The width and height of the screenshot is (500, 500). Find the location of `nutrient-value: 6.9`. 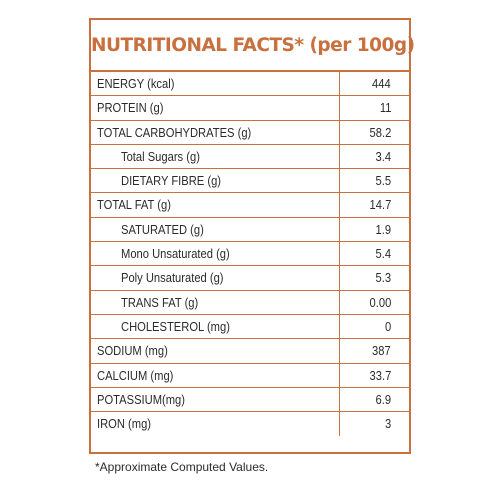

nutrient-value: 6.9 is located at coordinates (383, 399).